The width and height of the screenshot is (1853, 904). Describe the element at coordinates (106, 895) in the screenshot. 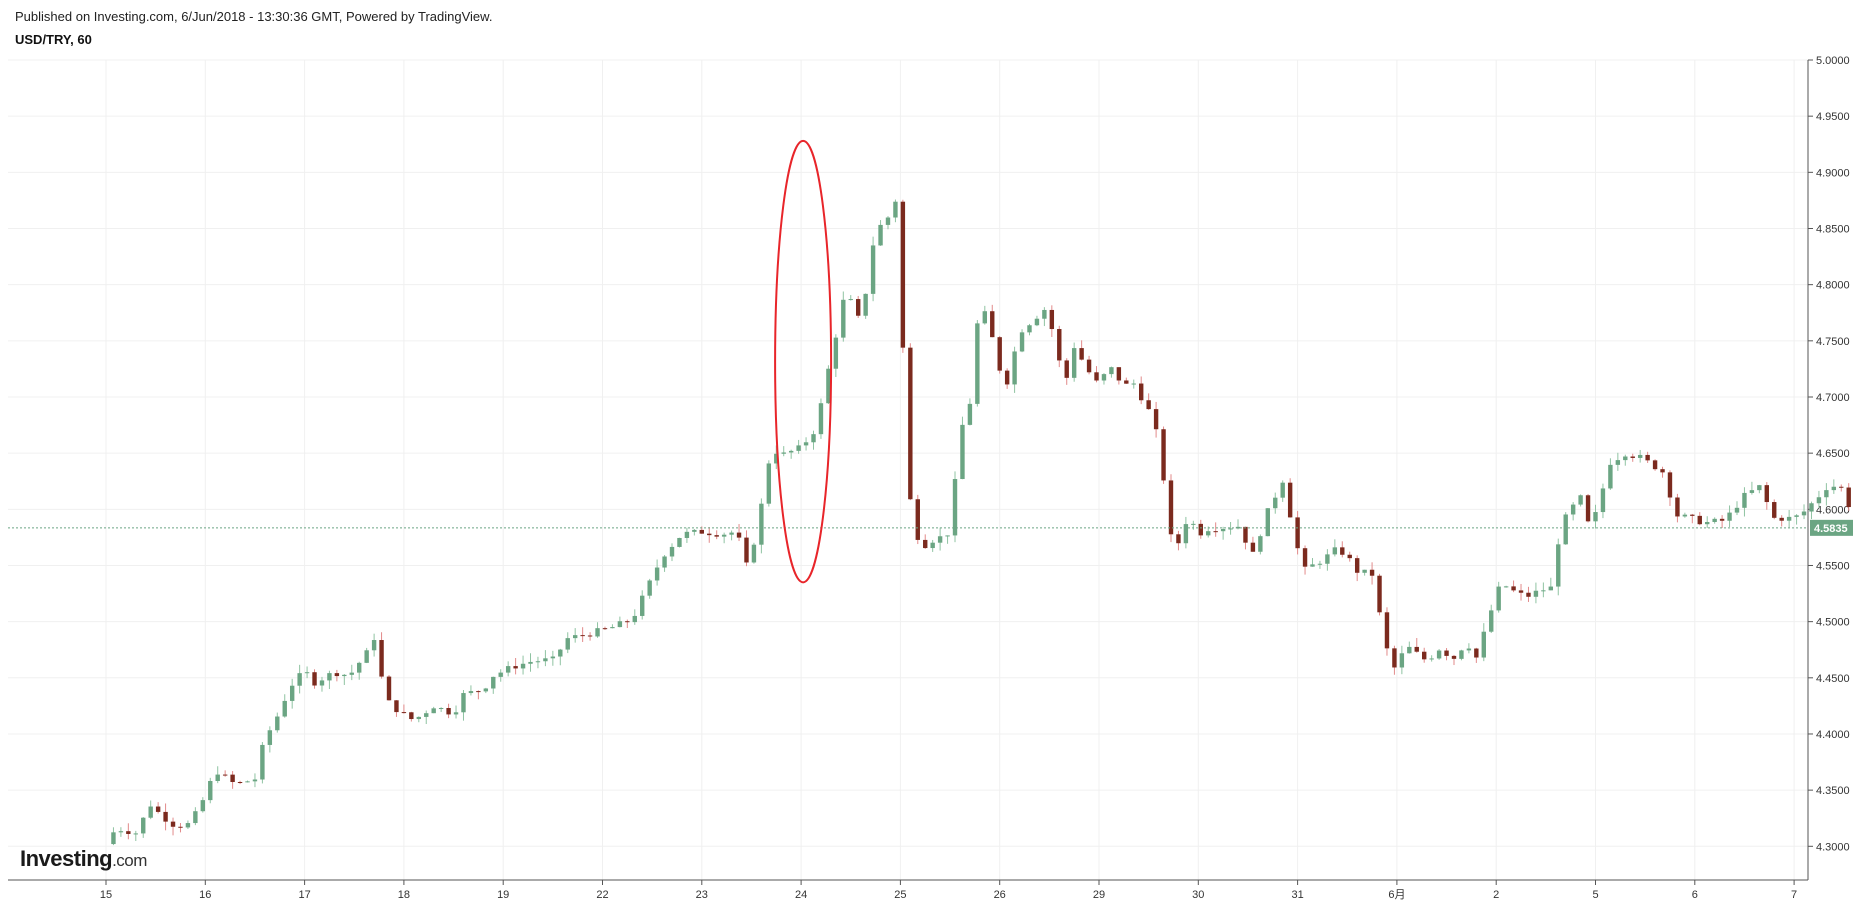

I see `x-tick-label: 15` at that location.